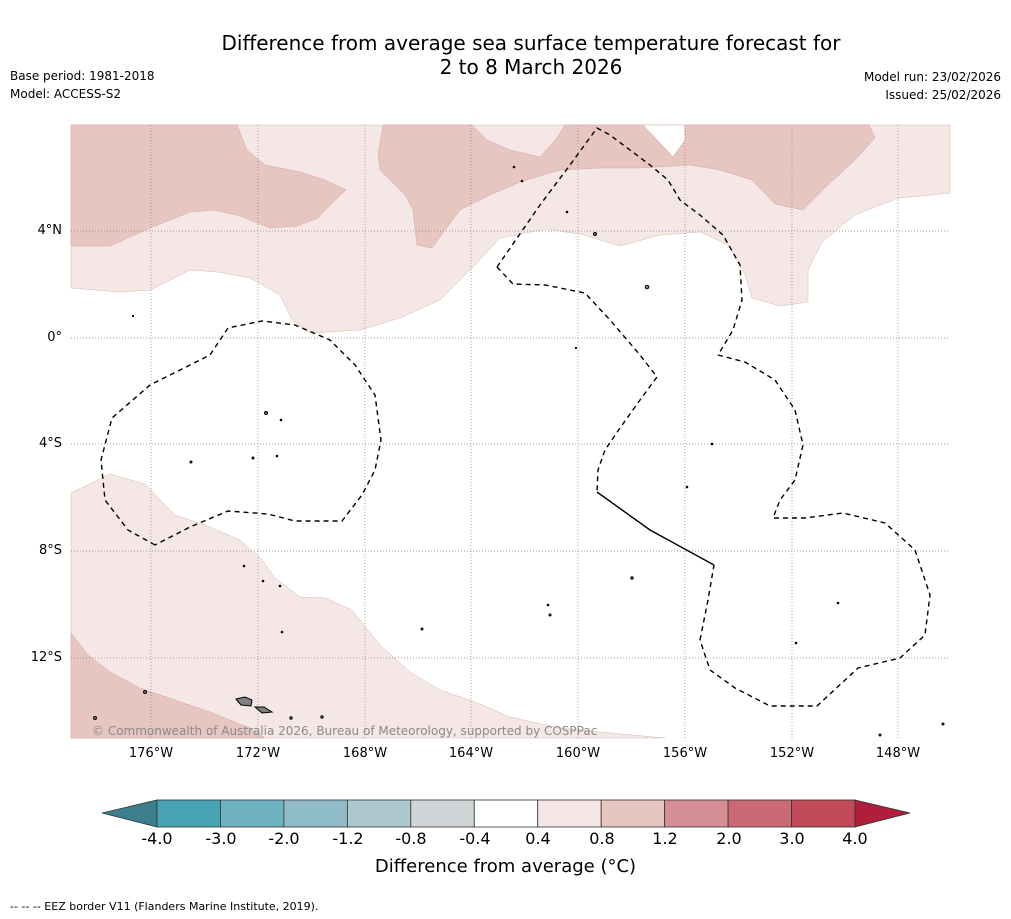 Image resolution: width=1011 pixels, height=919 pixels. What do you see at coordinates (664, 141) in the screenshot?
I see `band-north-white-notch` at bounding box center [664, 141].